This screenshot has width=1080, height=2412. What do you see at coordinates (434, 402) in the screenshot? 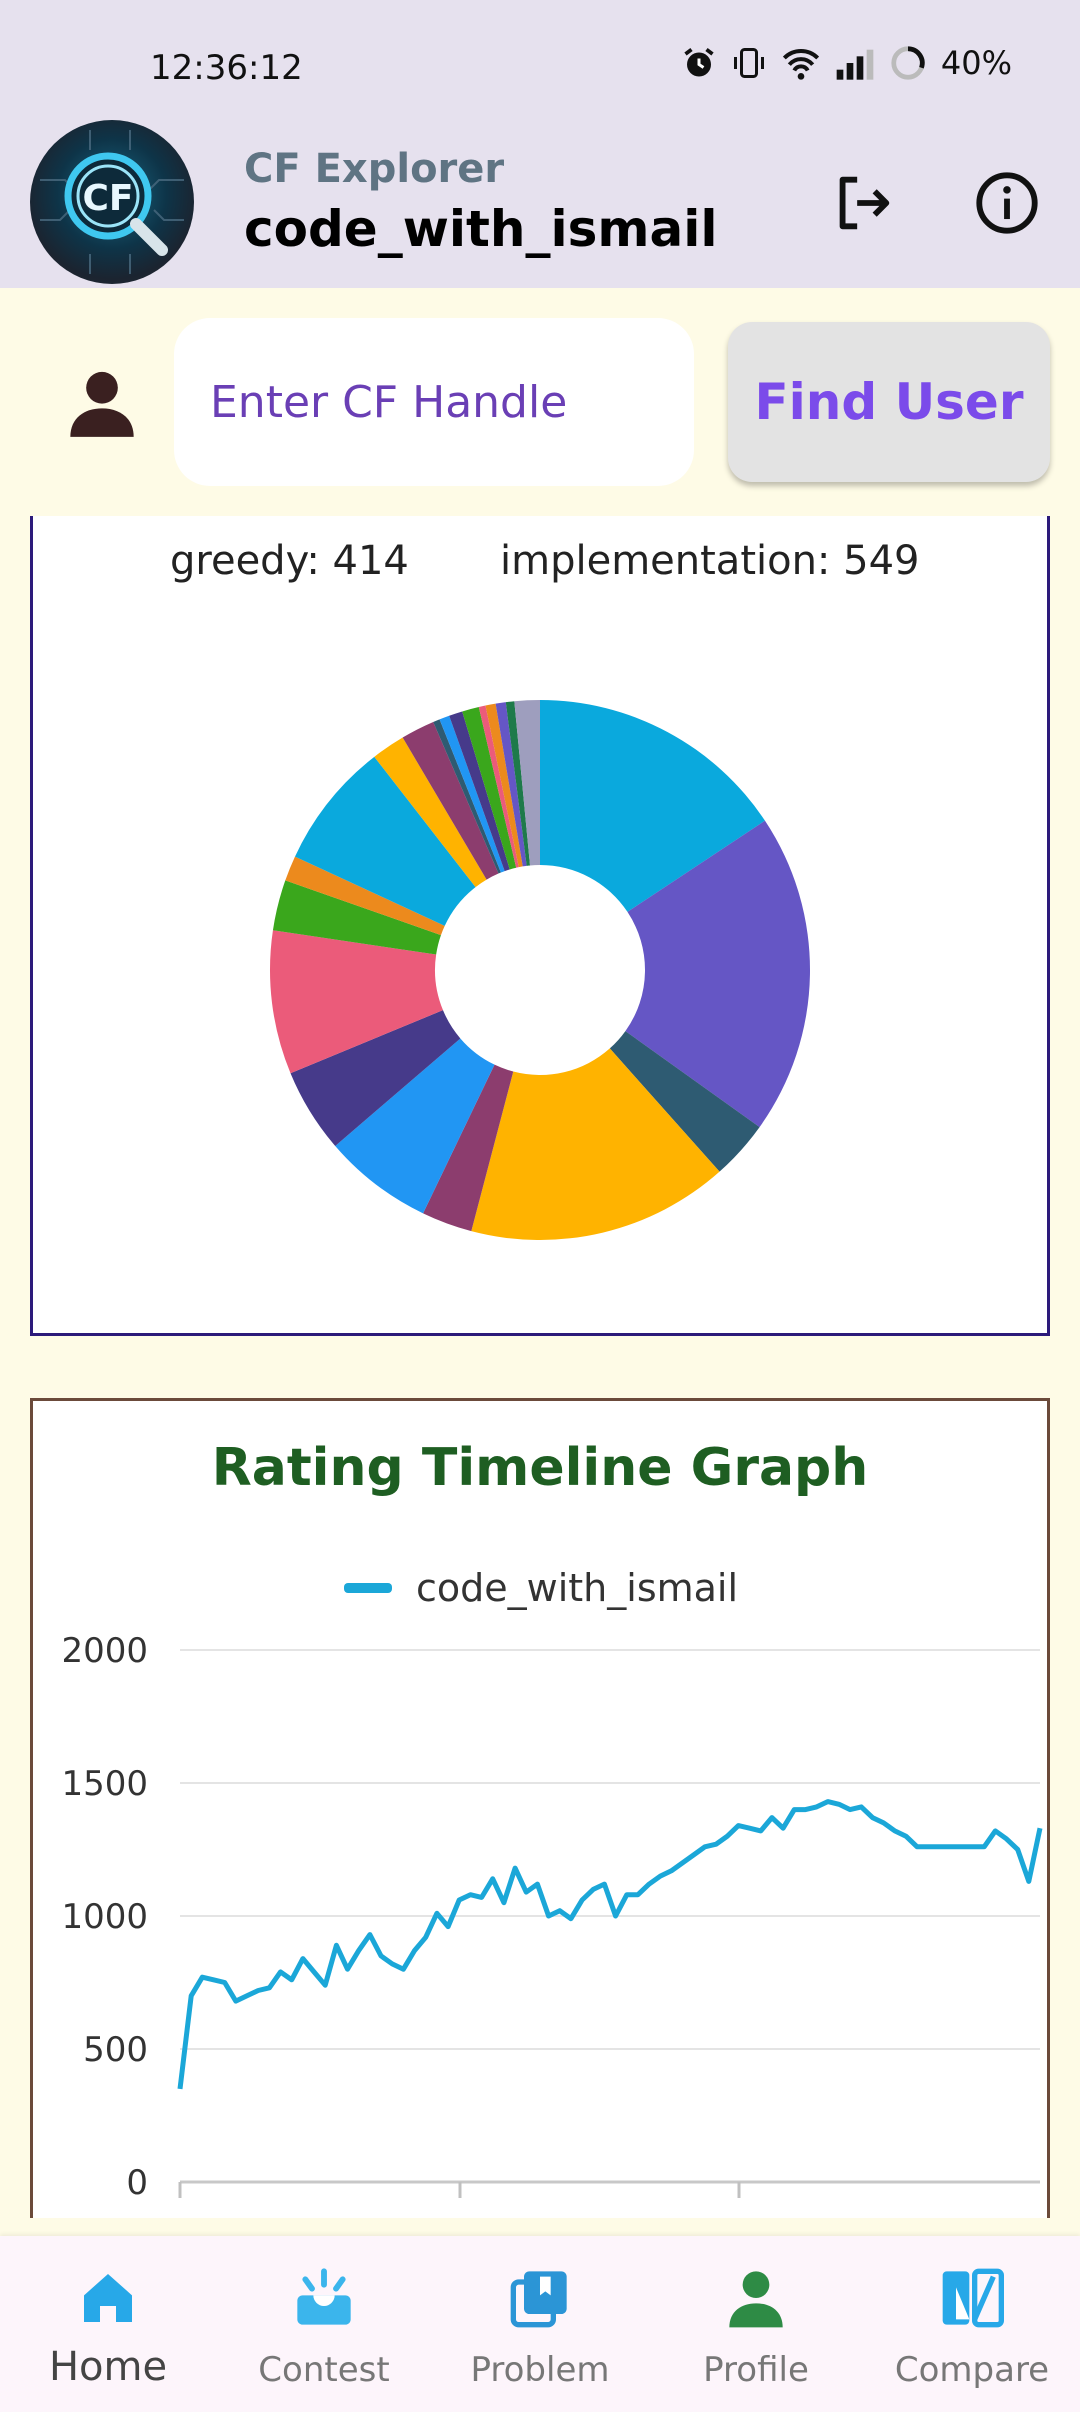
I see `handle-input` at bounding box center [434, 402].